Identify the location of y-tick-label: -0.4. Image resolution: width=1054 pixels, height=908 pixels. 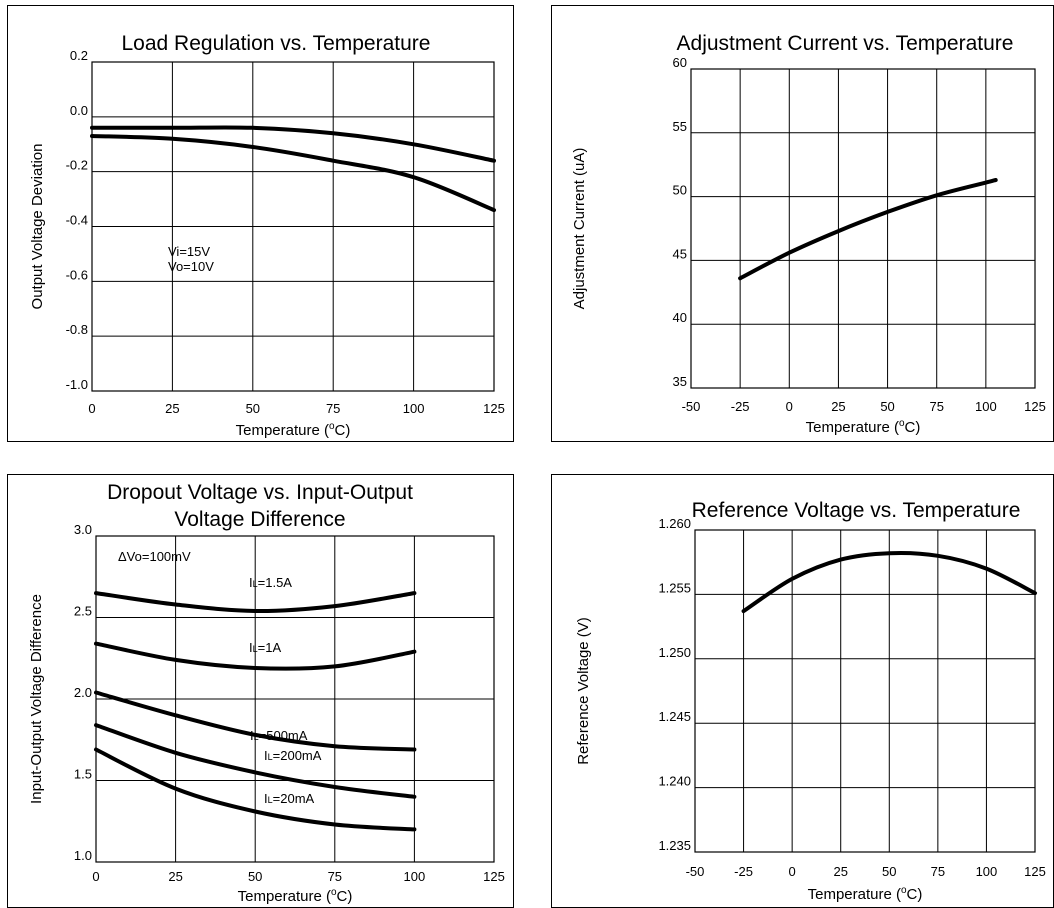
(77, 220).